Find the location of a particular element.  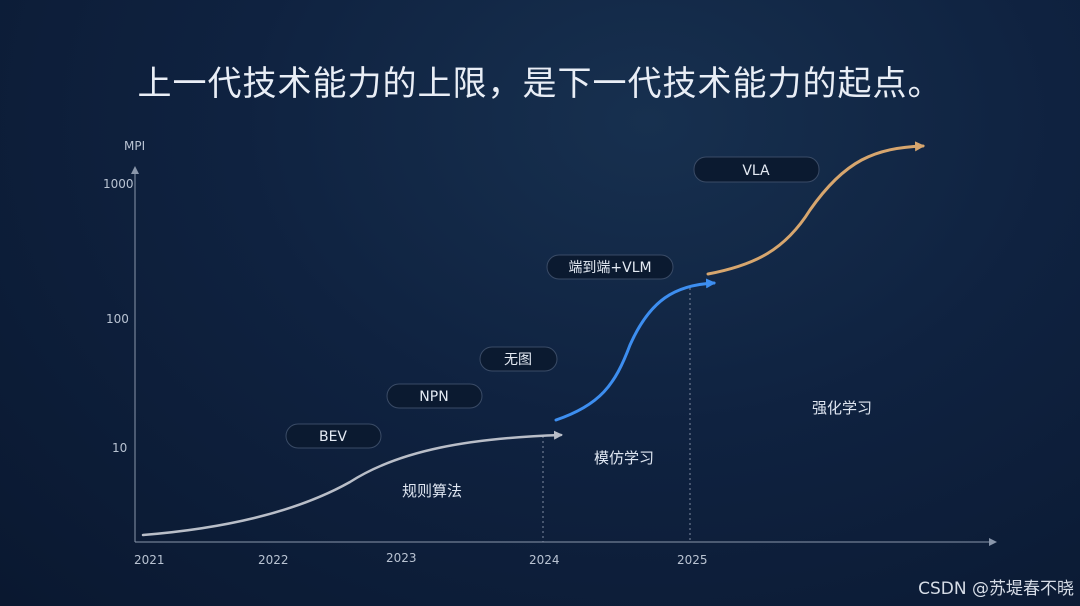

tag-vla-label: VLA is located at coordinates (756, 171).